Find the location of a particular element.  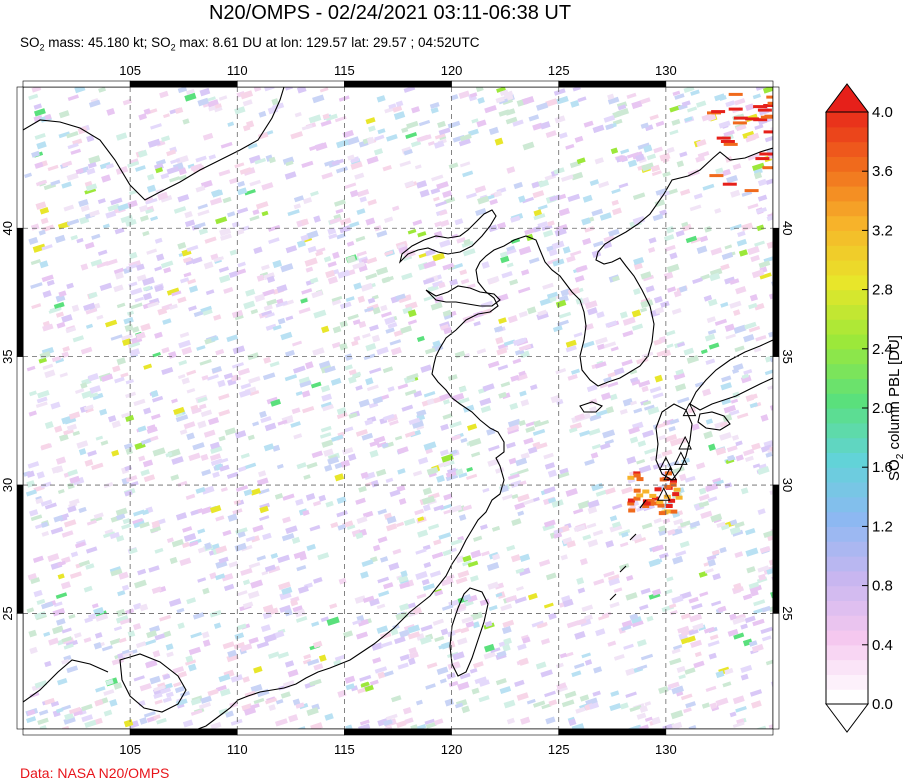

so2-mass-prefix: SO is located at coordinates (30, 42).